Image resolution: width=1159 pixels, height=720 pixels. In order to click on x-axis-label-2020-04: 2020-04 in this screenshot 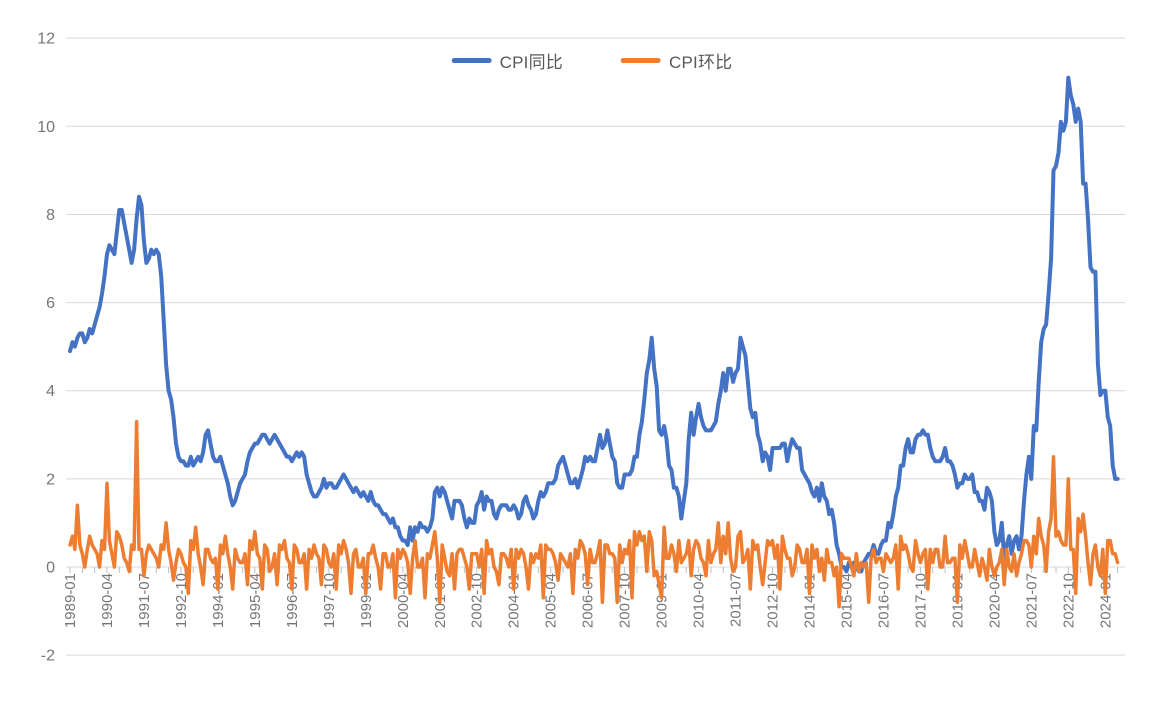, I will do `click(994, 600)`.